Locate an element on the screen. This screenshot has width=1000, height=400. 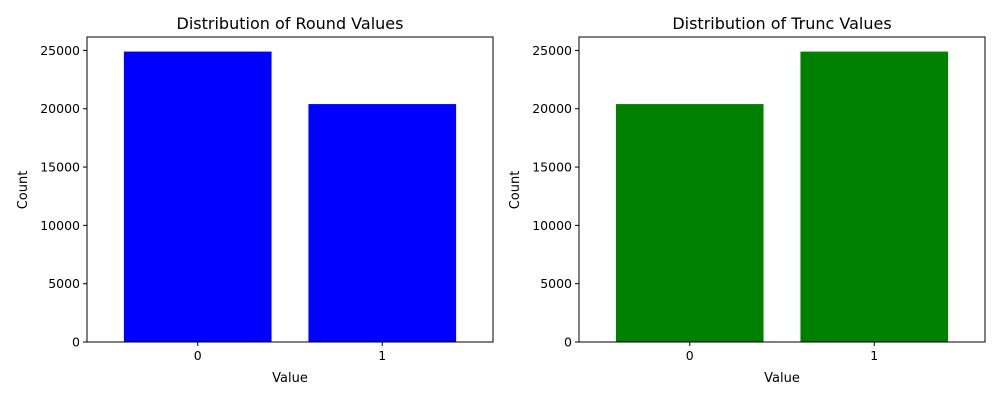
chart-title-round: Distribution of Round Values is located at coordinates (290, 23).